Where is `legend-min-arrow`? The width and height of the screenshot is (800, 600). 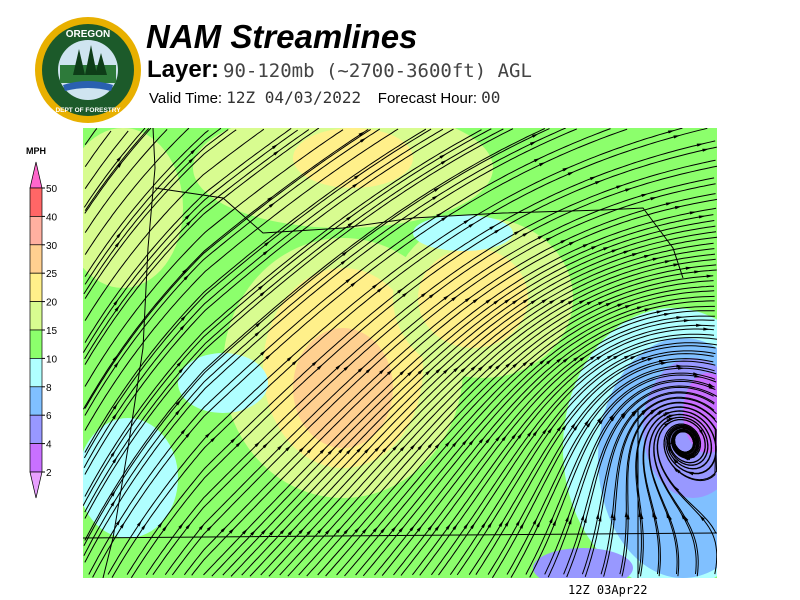 legend-min-arrow is located at coordinates (36, 485).